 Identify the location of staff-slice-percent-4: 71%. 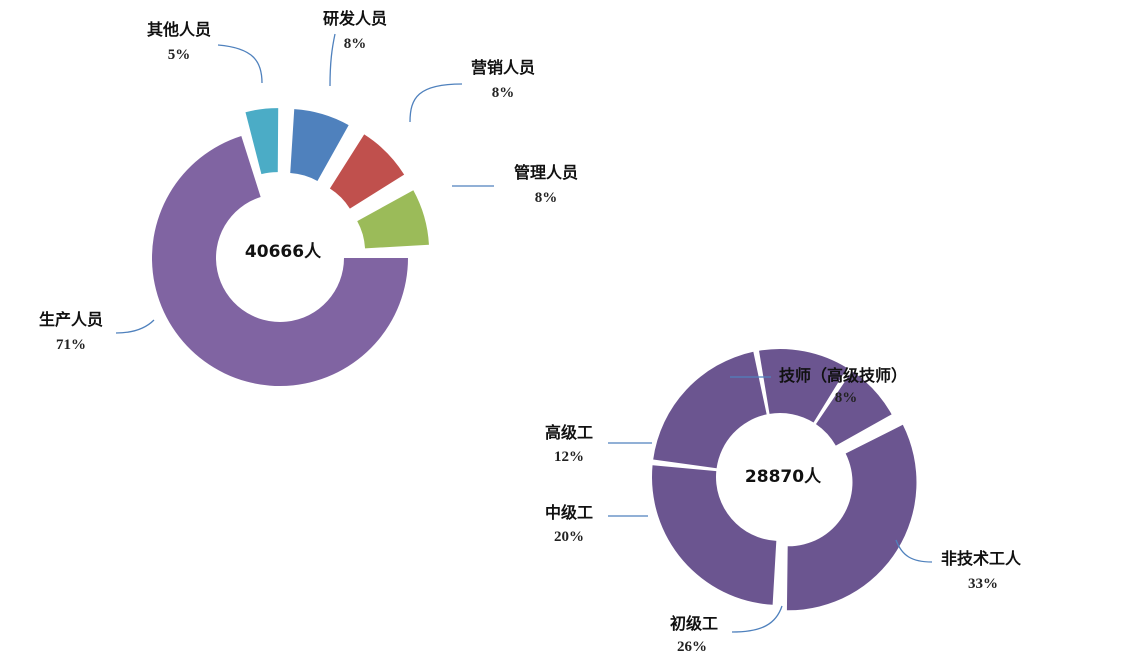
(71, 345).